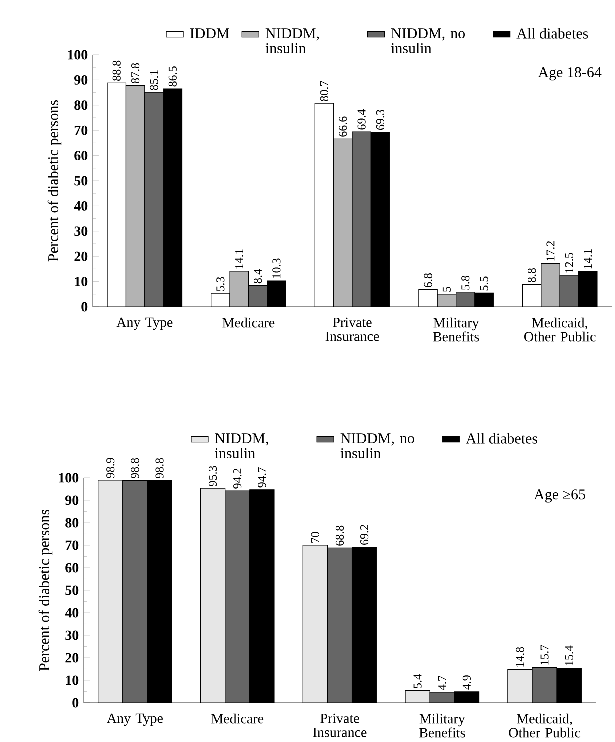  Describe the element at coordinates (560, 496) in the screenshot. I see `annotation: Age ≥65` at that location.